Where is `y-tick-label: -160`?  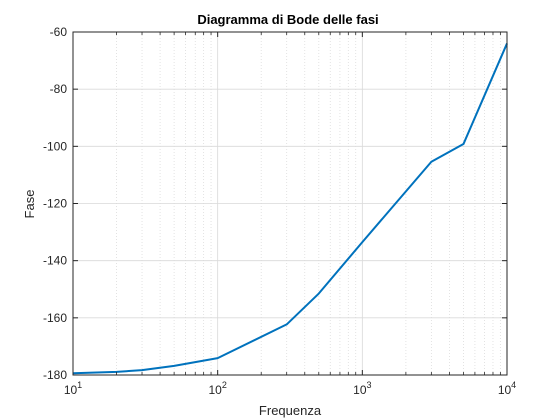
y-tick-label: -160 is located at coordinates (55, 318).